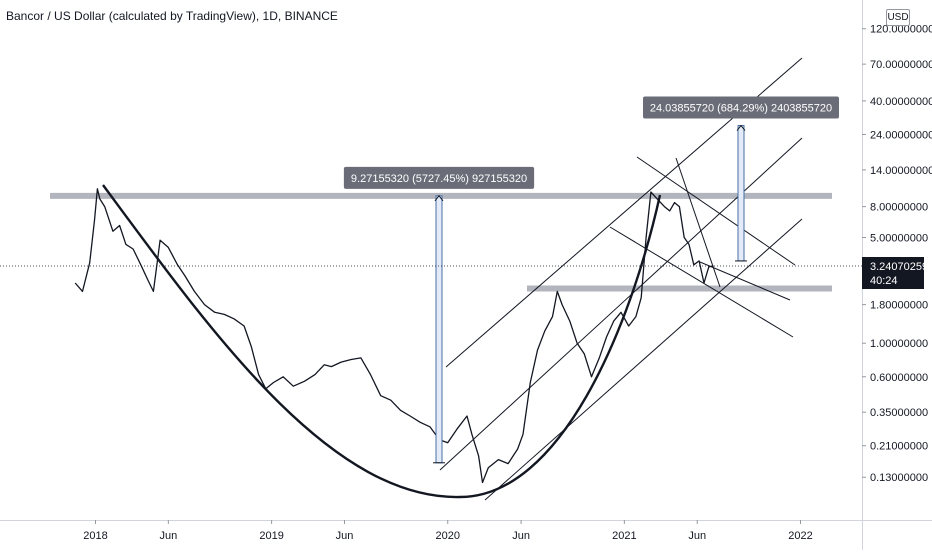  Describe the element at coordinates (901, 30) in the screenshot. I see `y-tick-label: 120.00000000` at that location.